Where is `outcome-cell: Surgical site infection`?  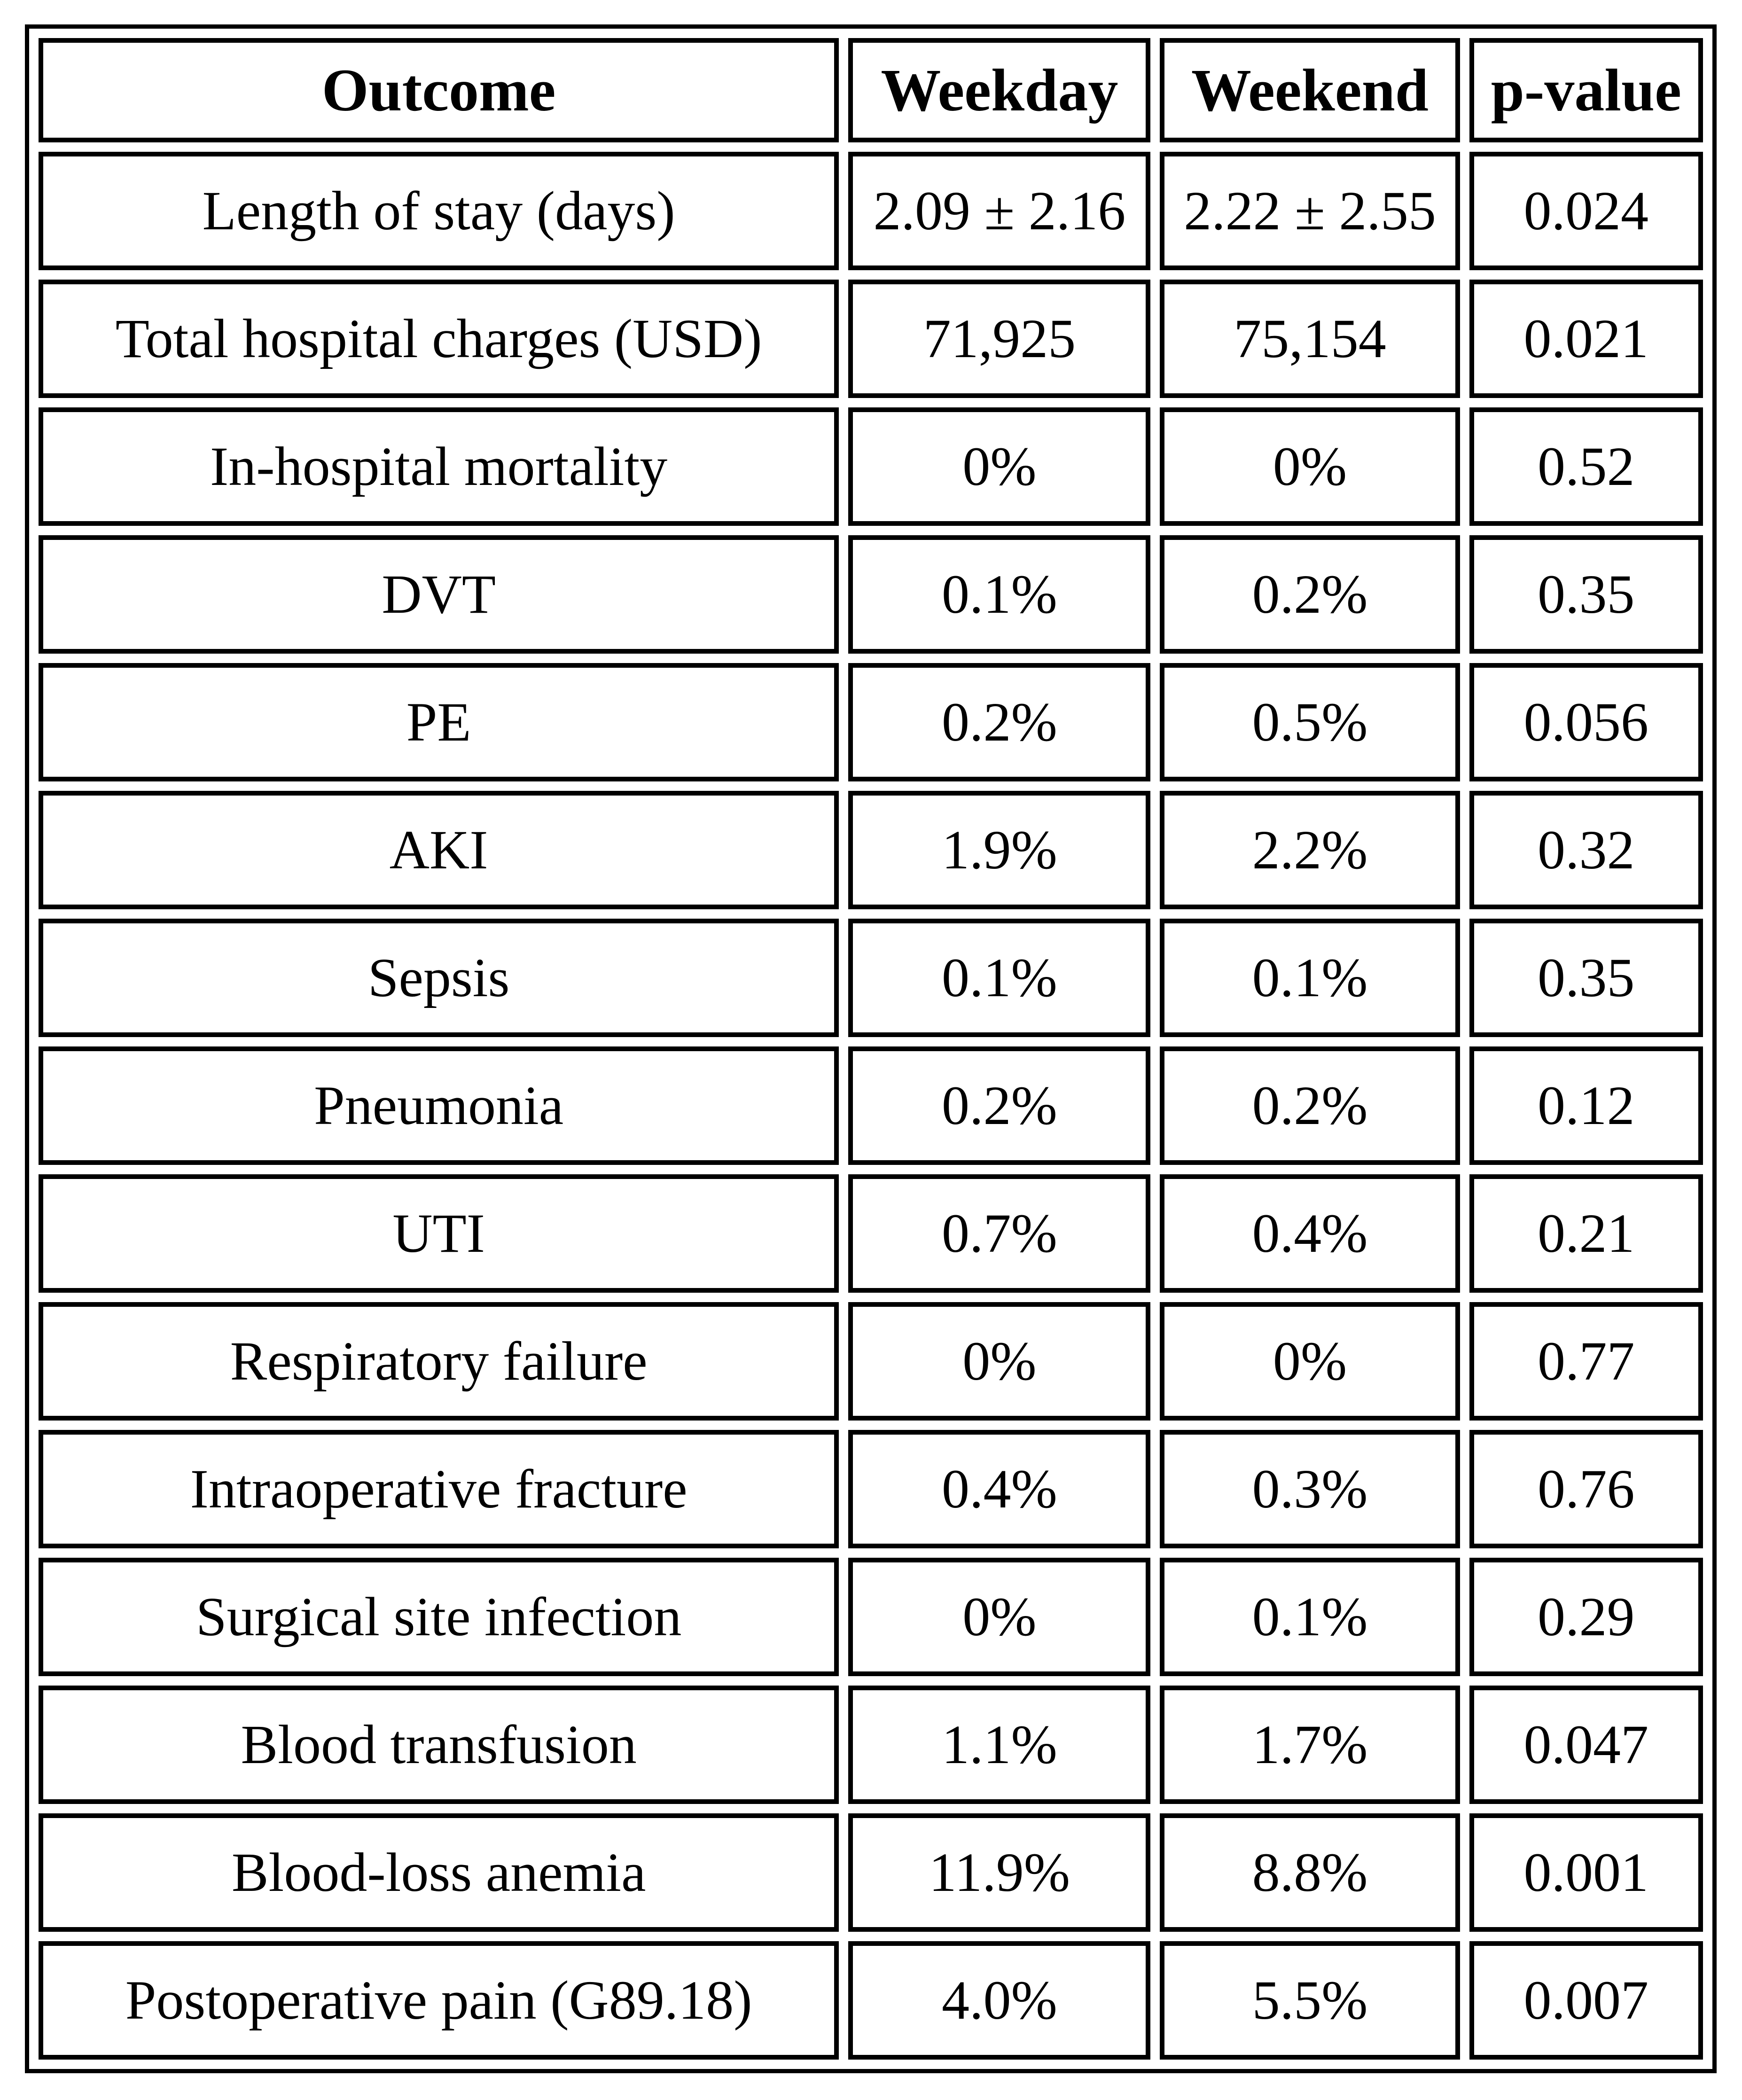
outcome-cell: Surgical site infection is located at coordinates (439, 1617).